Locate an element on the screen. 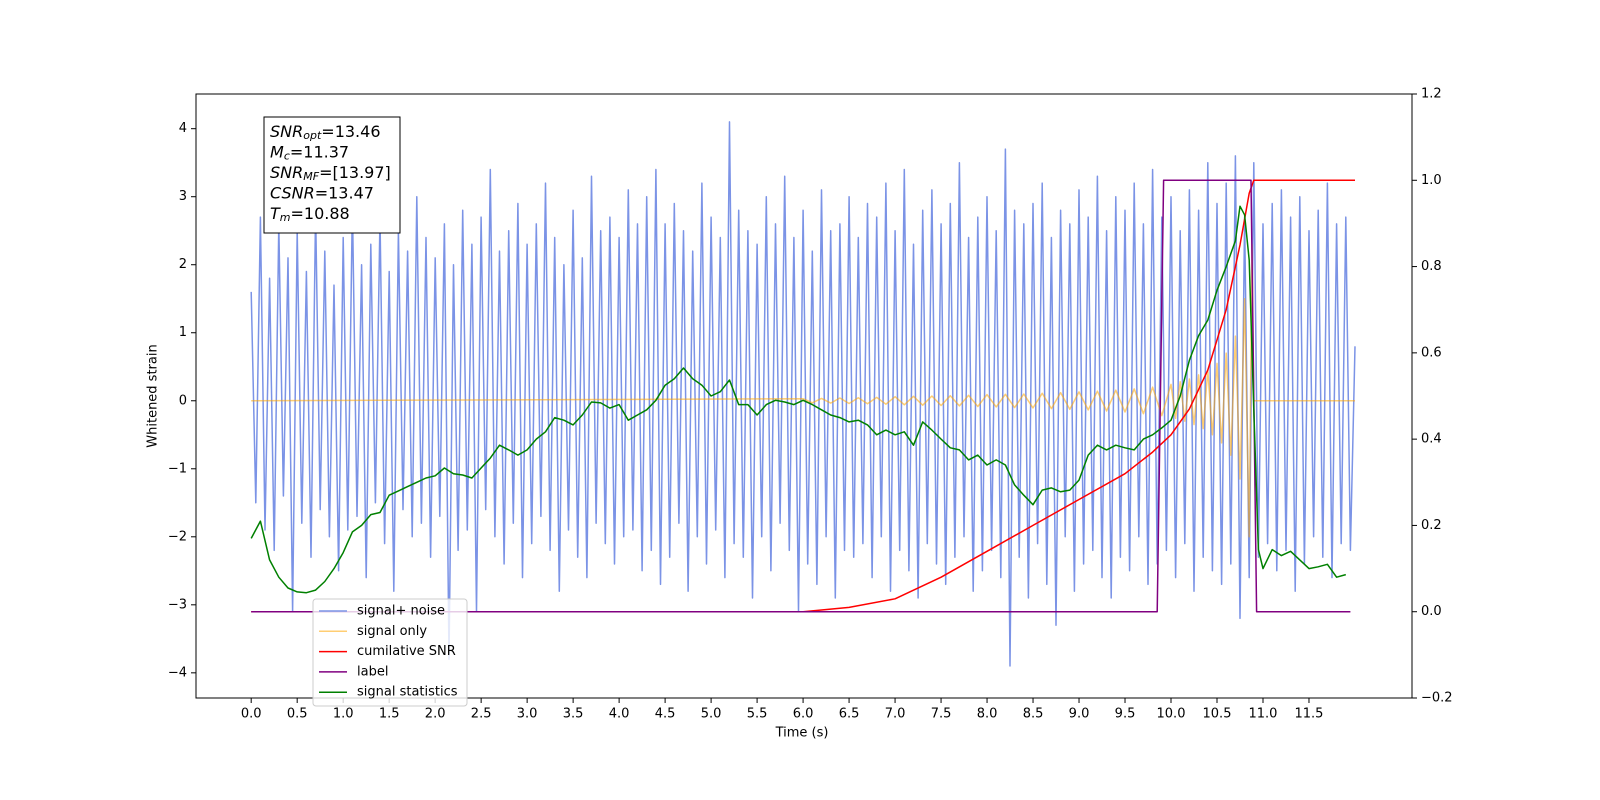  y2-tick-label: −0.2 is located at coordinates (1437, 698).